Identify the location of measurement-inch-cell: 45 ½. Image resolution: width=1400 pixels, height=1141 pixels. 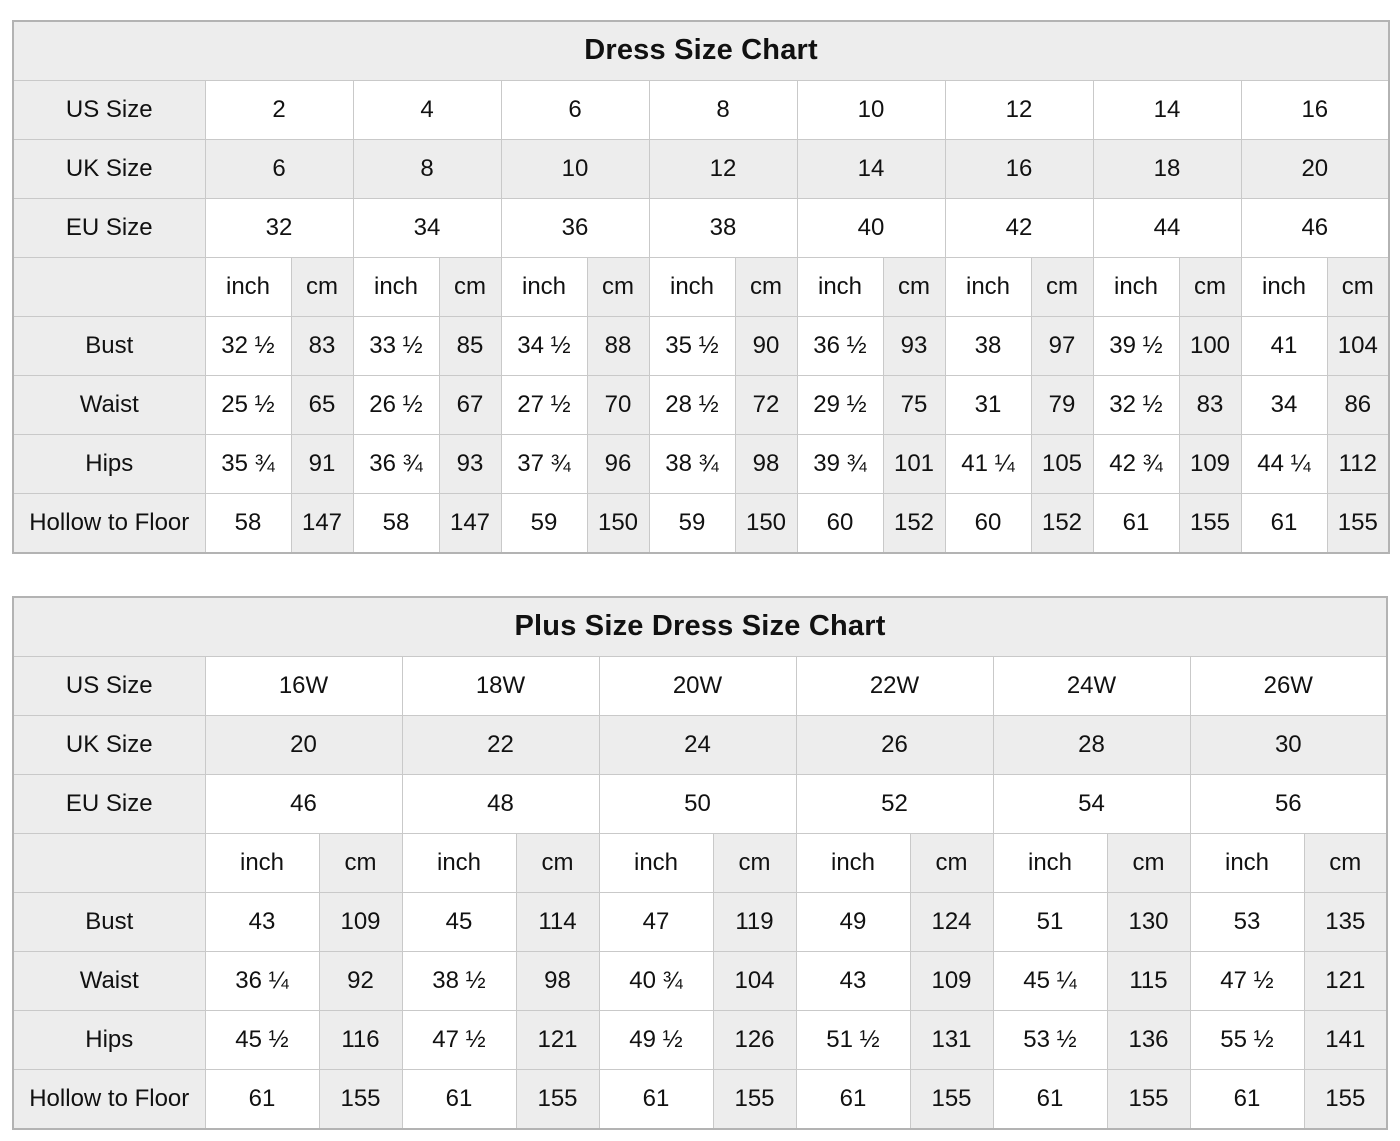
(262, 1040).